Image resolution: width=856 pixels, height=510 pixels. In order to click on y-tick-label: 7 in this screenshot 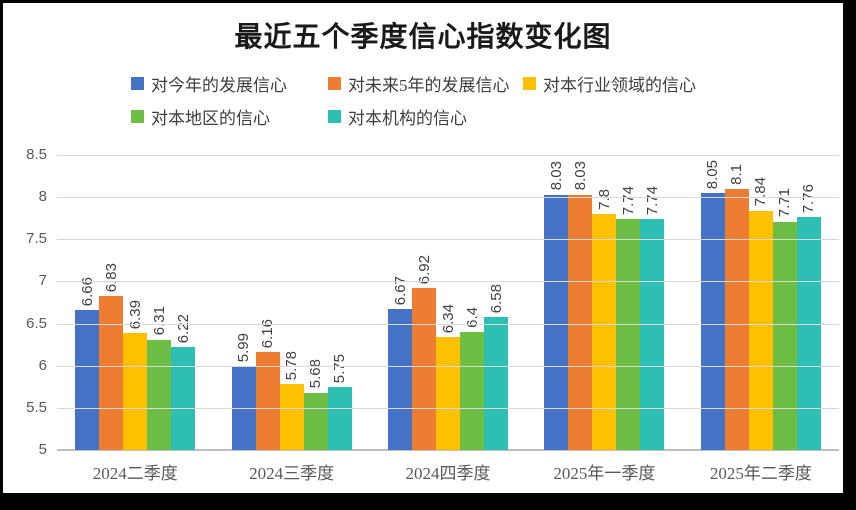, I will do `click(42, 281)`.